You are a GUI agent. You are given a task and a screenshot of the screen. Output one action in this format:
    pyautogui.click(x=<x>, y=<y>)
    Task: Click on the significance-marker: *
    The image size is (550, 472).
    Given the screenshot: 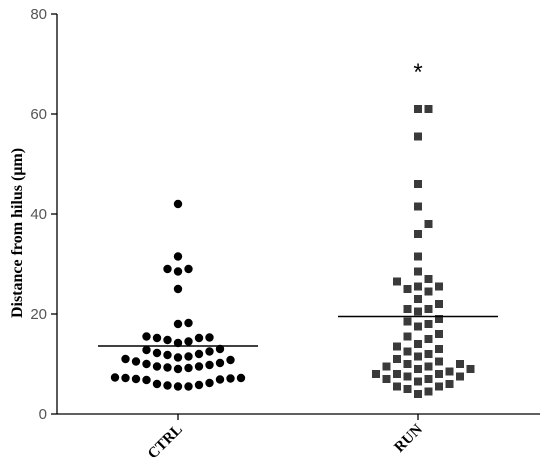 What is the action you would take?
    pyautogui.click(x=417, y=72)
    